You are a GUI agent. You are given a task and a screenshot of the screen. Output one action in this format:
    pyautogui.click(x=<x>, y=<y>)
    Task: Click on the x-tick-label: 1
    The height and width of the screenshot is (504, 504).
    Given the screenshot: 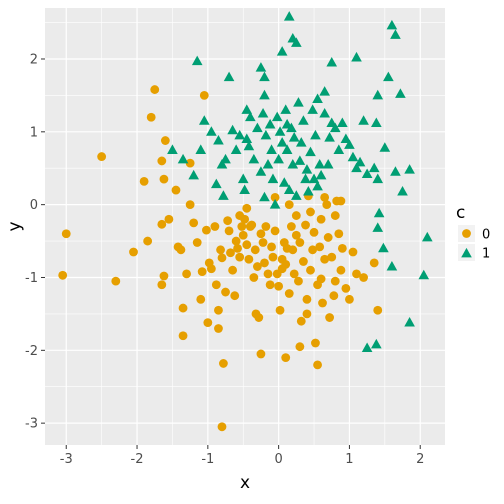 What is the action you would take?
    pyautogui.click(x=349, y=459)
    